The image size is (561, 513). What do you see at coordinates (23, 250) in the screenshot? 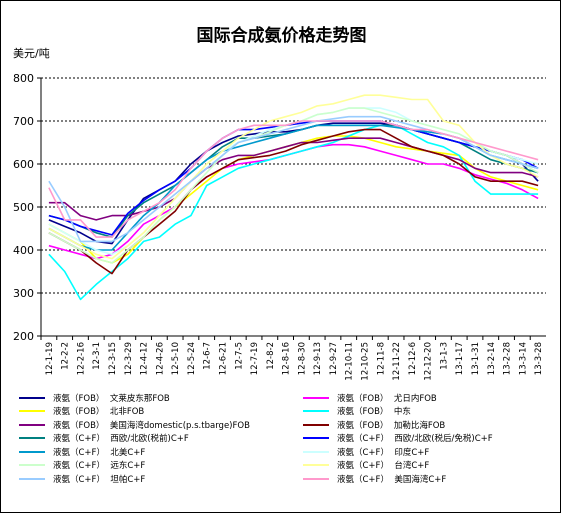
I see `y-tick-label: 400` at bounding box center [23, 250].